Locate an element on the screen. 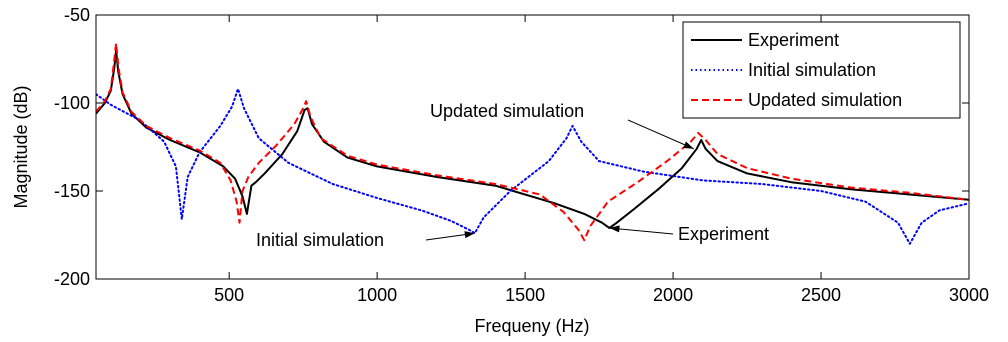 This screenshot has width=1008, height=342. y-tick-label-200: -200 is located at coordinates (72, 279).